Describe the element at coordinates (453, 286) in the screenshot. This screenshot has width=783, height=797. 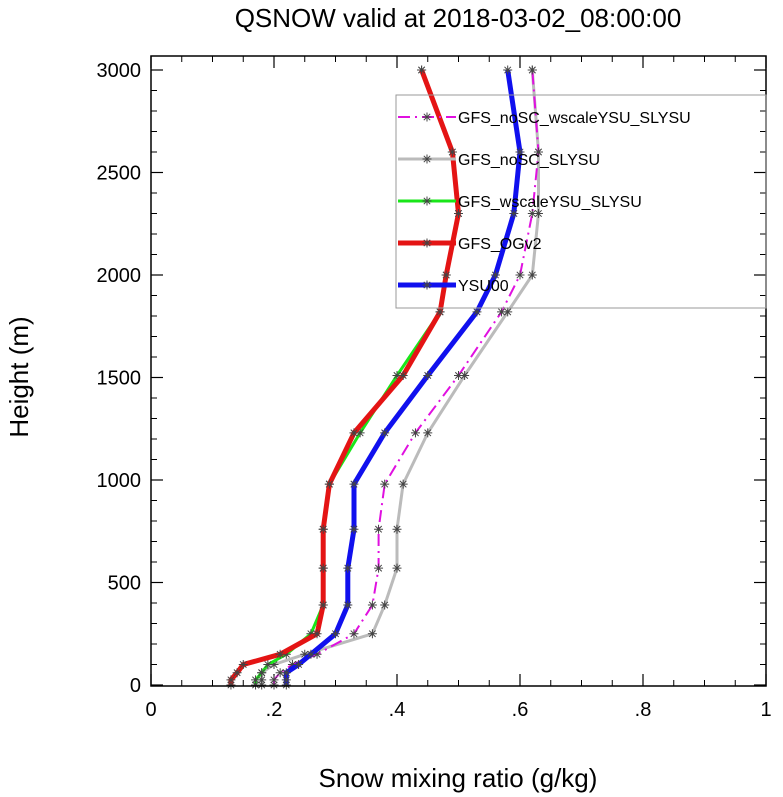
I see `legend-entry-ysu00: YSU00` at that location.